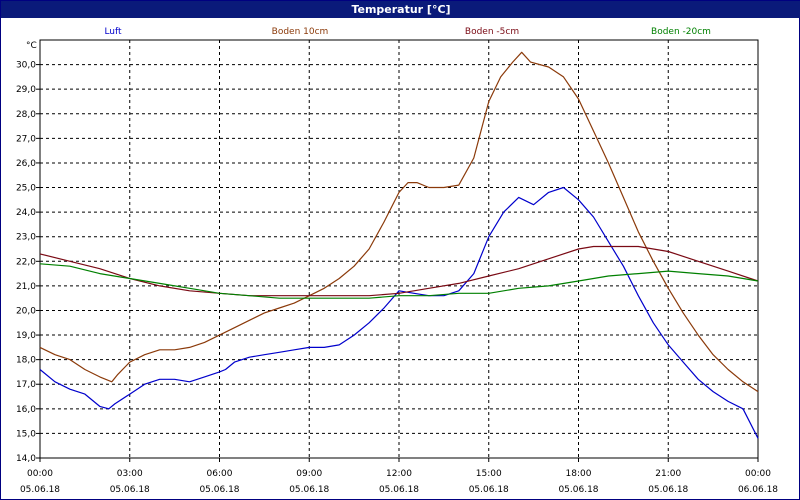 The height and width of the screenshot is (500, 800). What do you see at coordinates (26, 336) in the screenshot?
I see `y-tick-label: 19,0` at bounding box center [26, 336].